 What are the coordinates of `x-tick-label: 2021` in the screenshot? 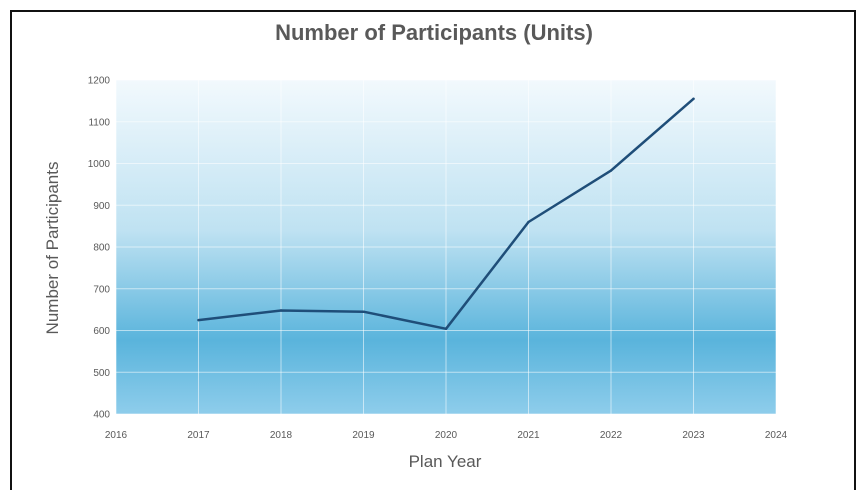 It's located at (528, 435).